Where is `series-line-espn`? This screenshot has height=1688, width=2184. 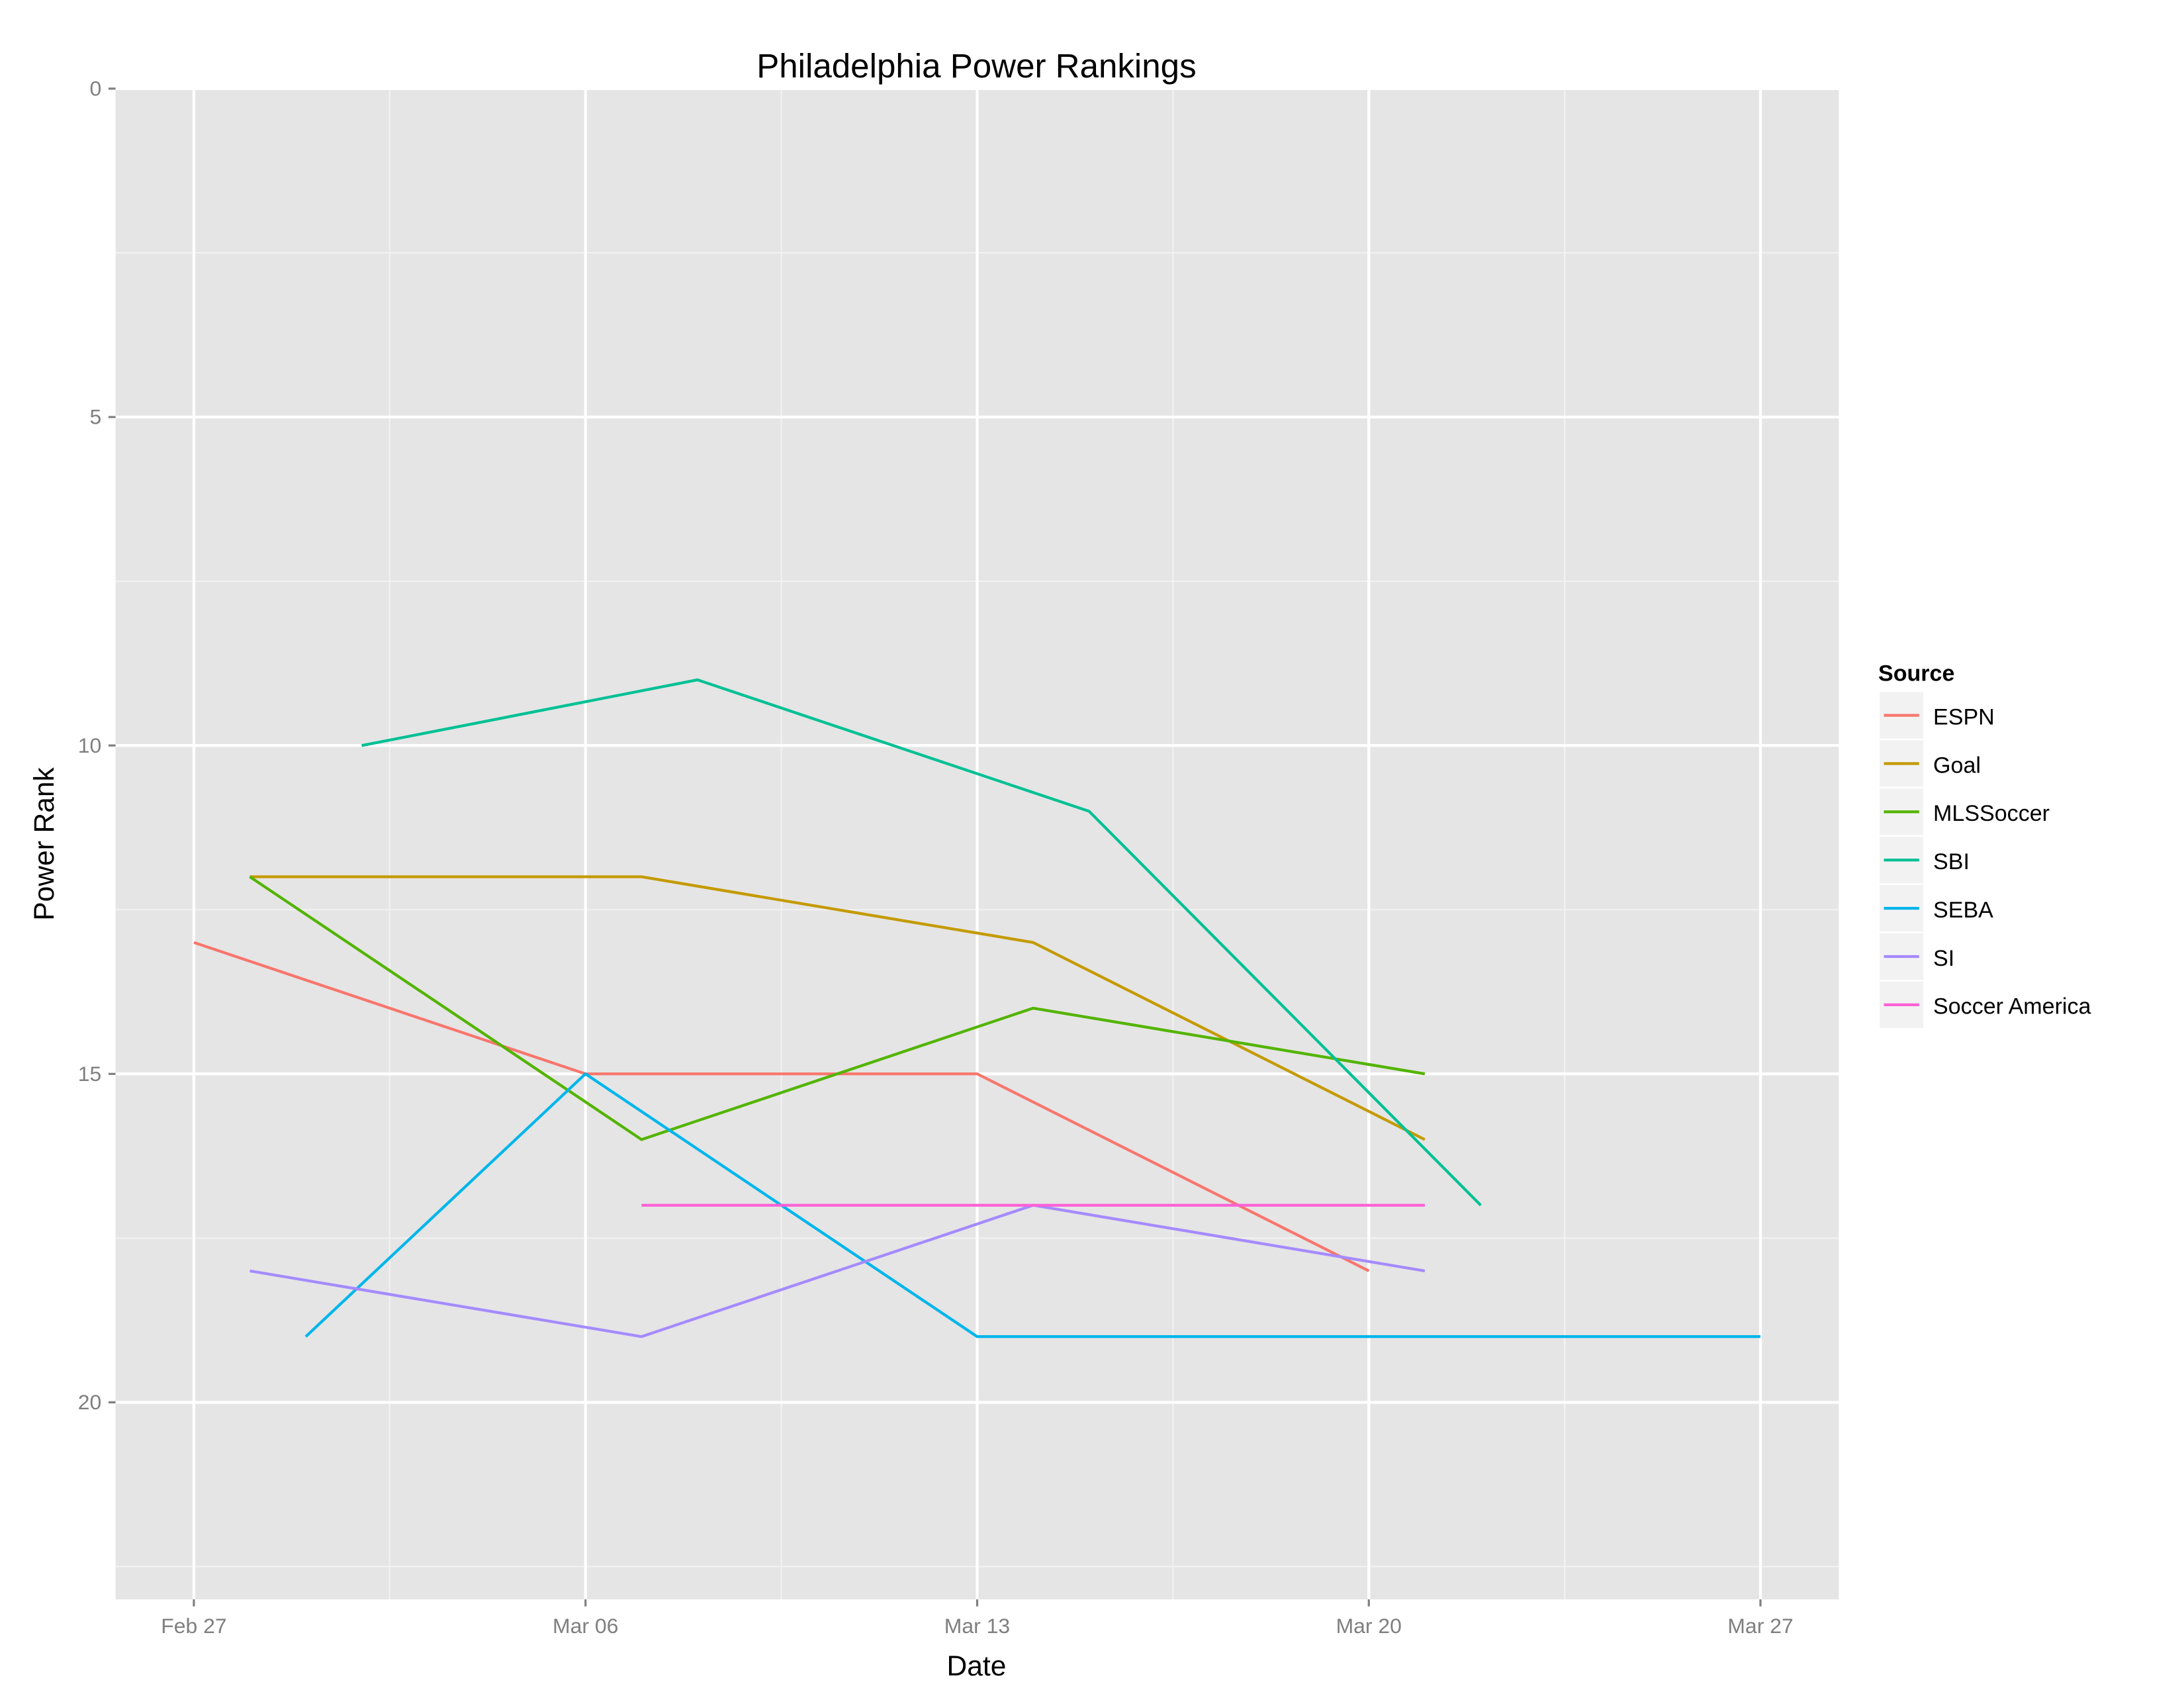
series-line-espn is located at coordinates (781, 1106).